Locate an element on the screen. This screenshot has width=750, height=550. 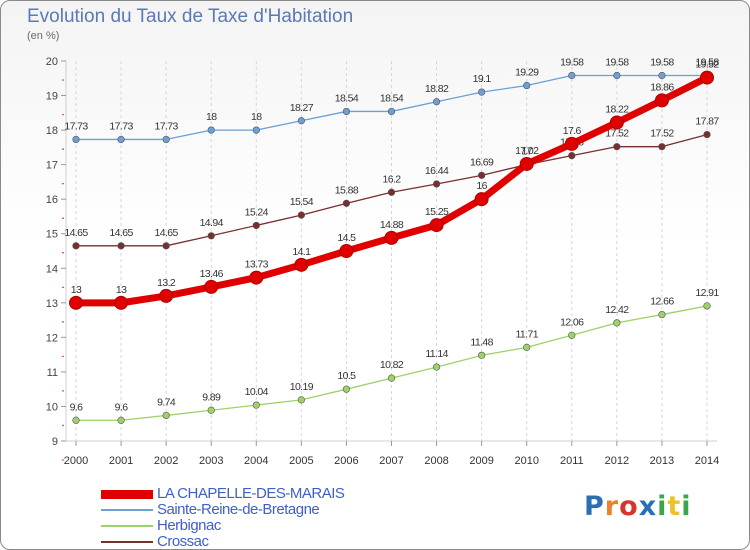
data-label: 12.66 is located at coordinates (662, 302).